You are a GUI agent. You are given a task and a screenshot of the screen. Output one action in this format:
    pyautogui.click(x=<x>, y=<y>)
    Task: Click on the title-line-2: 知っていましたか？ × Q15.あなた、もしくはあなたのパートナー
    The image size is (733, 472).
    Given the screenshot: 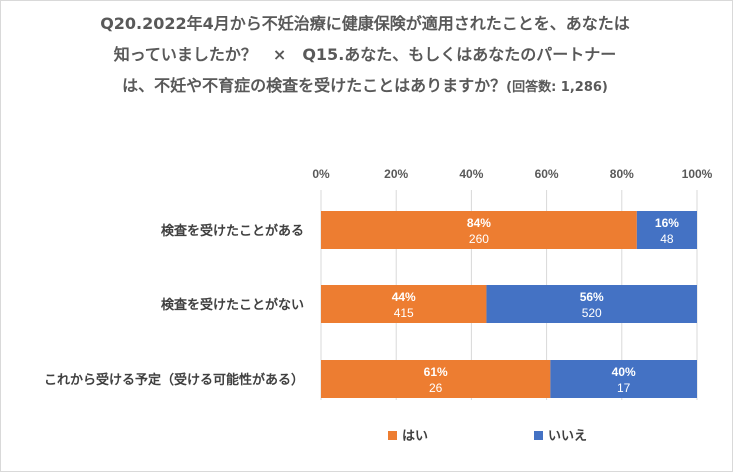 What is the action you would take?
    pyautogui.click(x=365, y=54)
    